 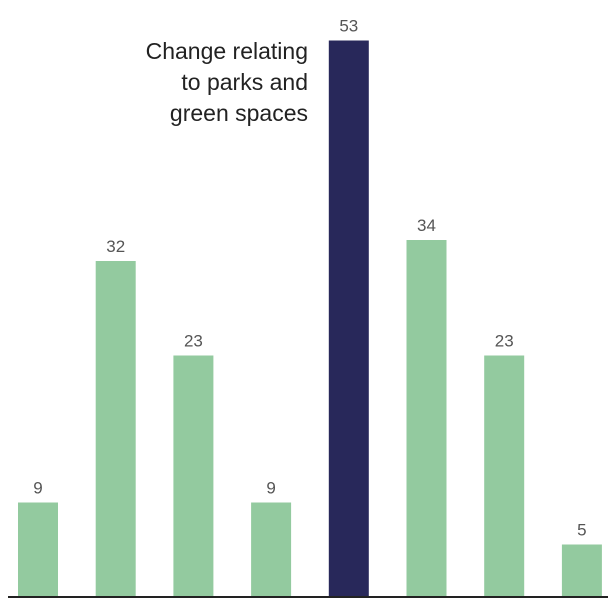 I want to click on annotation-line-3: green spaces, so click(x=238, y=113).